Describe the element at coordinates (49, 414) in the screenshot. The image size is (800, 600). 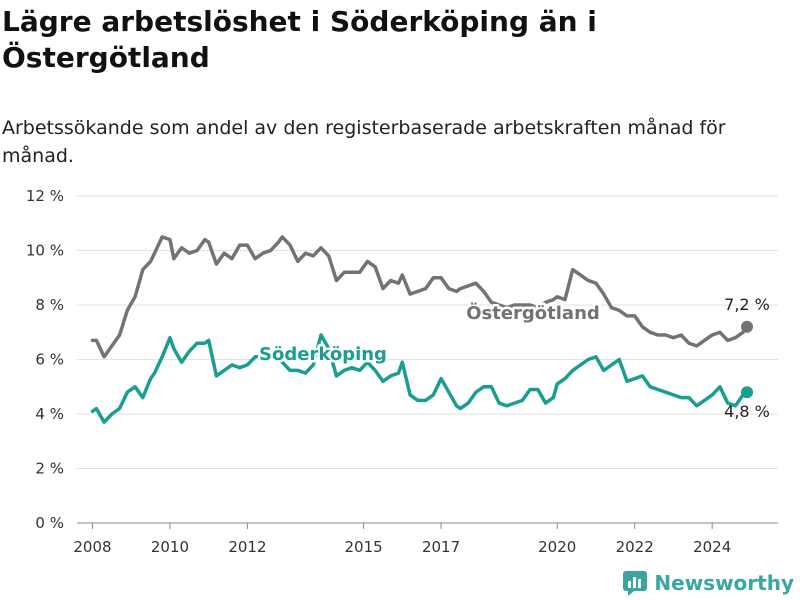
I see `y-tick-label: 4 %` at that location.